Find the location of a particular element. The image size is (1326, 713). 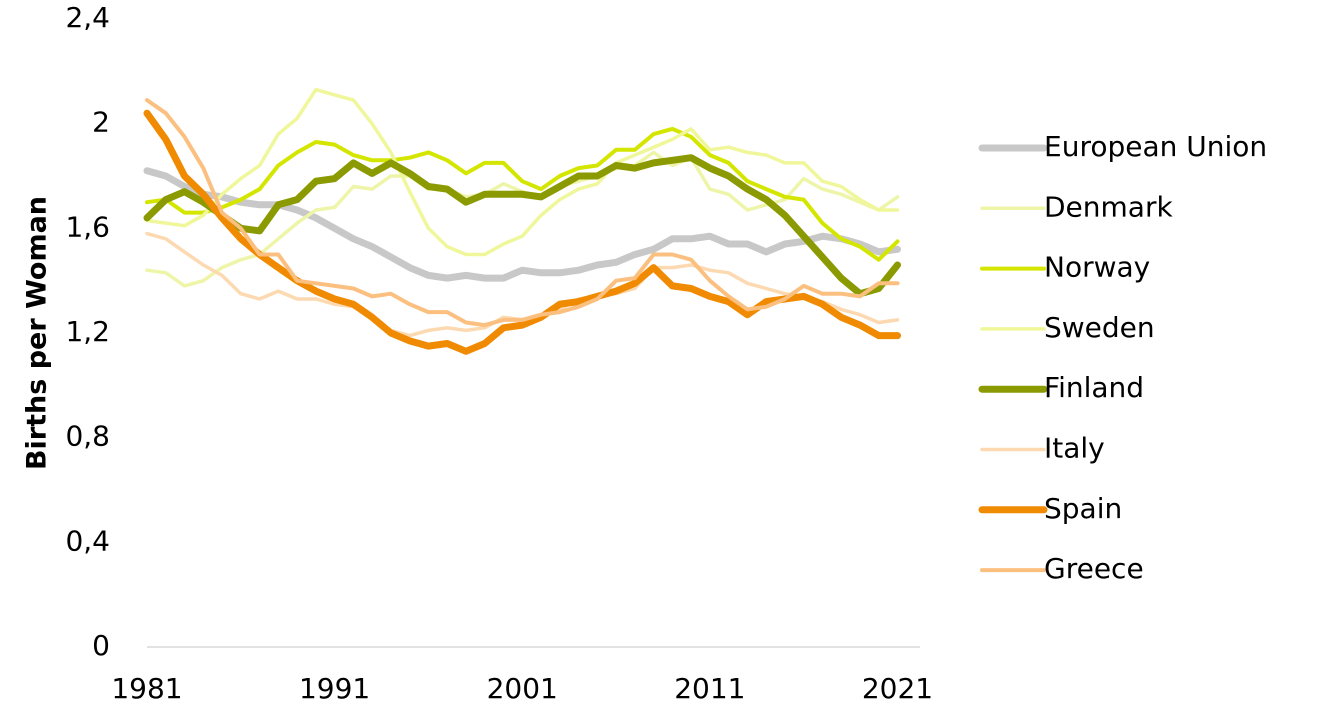

legend-label: Denmark is located at coordinates (1108, 206).